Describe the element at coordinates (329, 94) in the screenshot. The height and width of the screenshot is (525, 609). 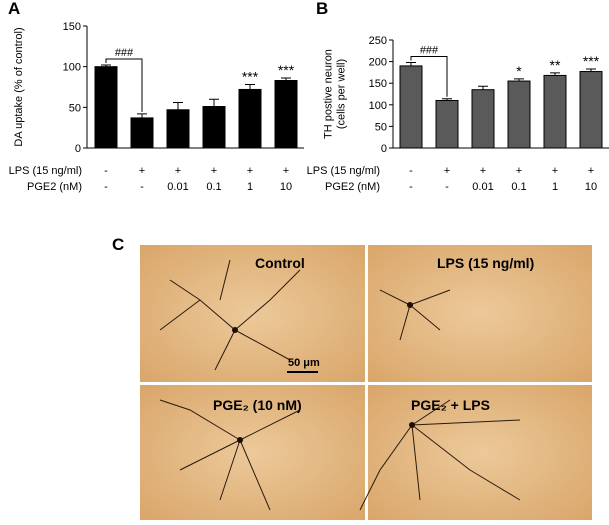
I see `y-axis-title: TH postive neuron` at that location.